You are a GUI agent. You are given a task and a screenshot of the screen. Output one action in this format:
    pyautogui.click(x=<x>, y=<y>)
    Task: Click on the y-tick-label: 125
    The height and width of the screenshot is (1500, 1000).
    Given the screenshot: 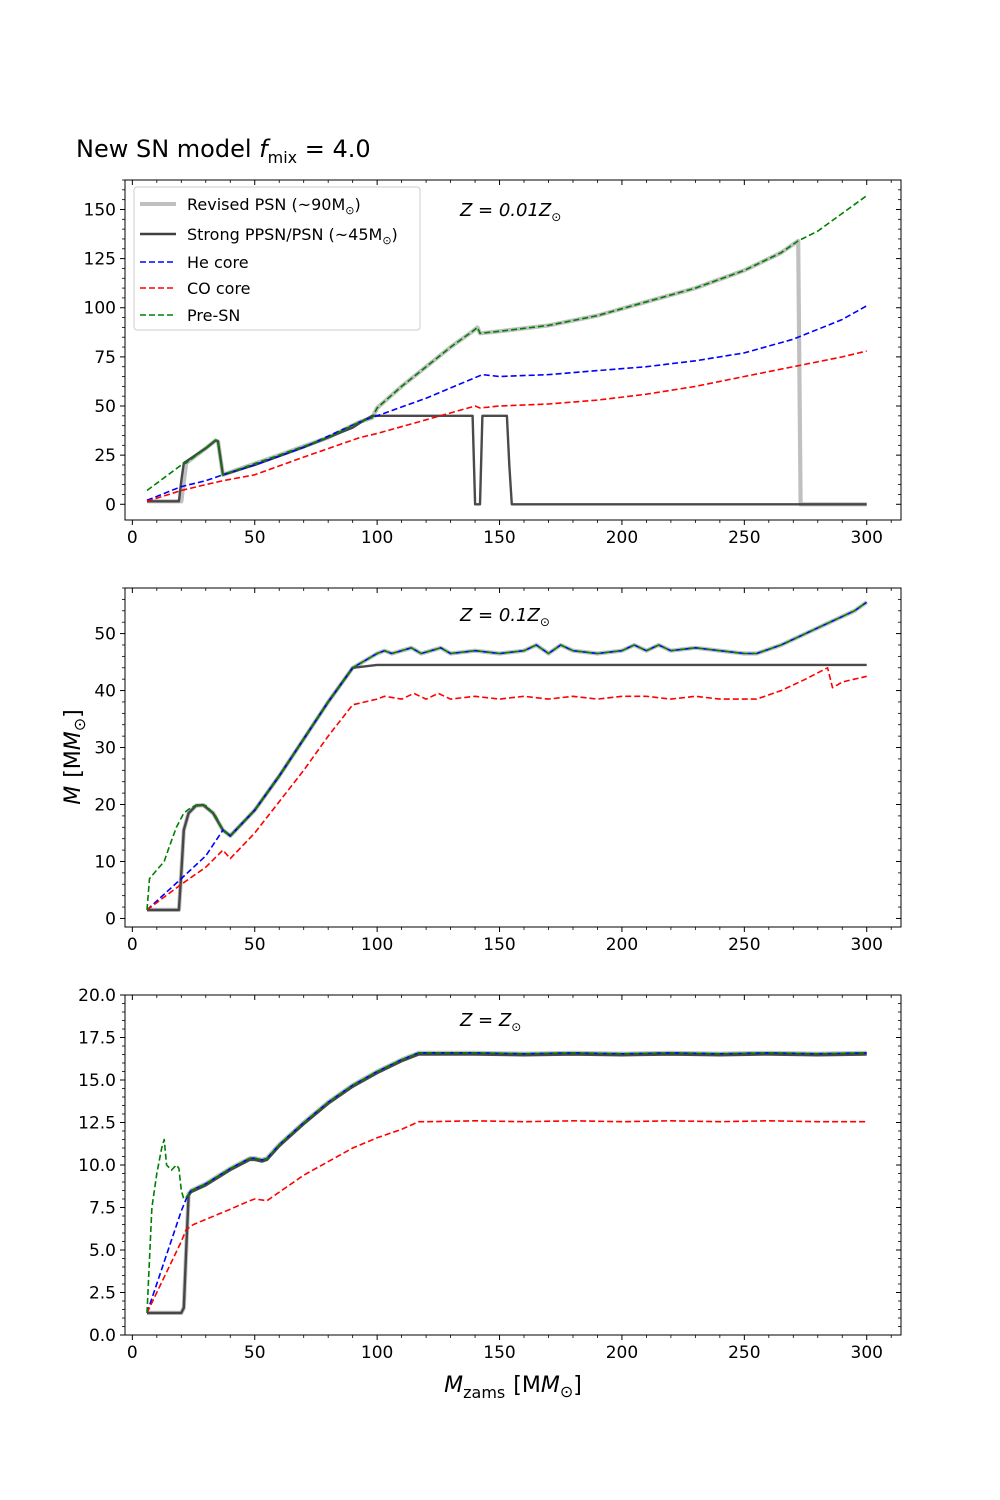 What is the action you would take?
    pyautogui.click(x=100, y=260)
    